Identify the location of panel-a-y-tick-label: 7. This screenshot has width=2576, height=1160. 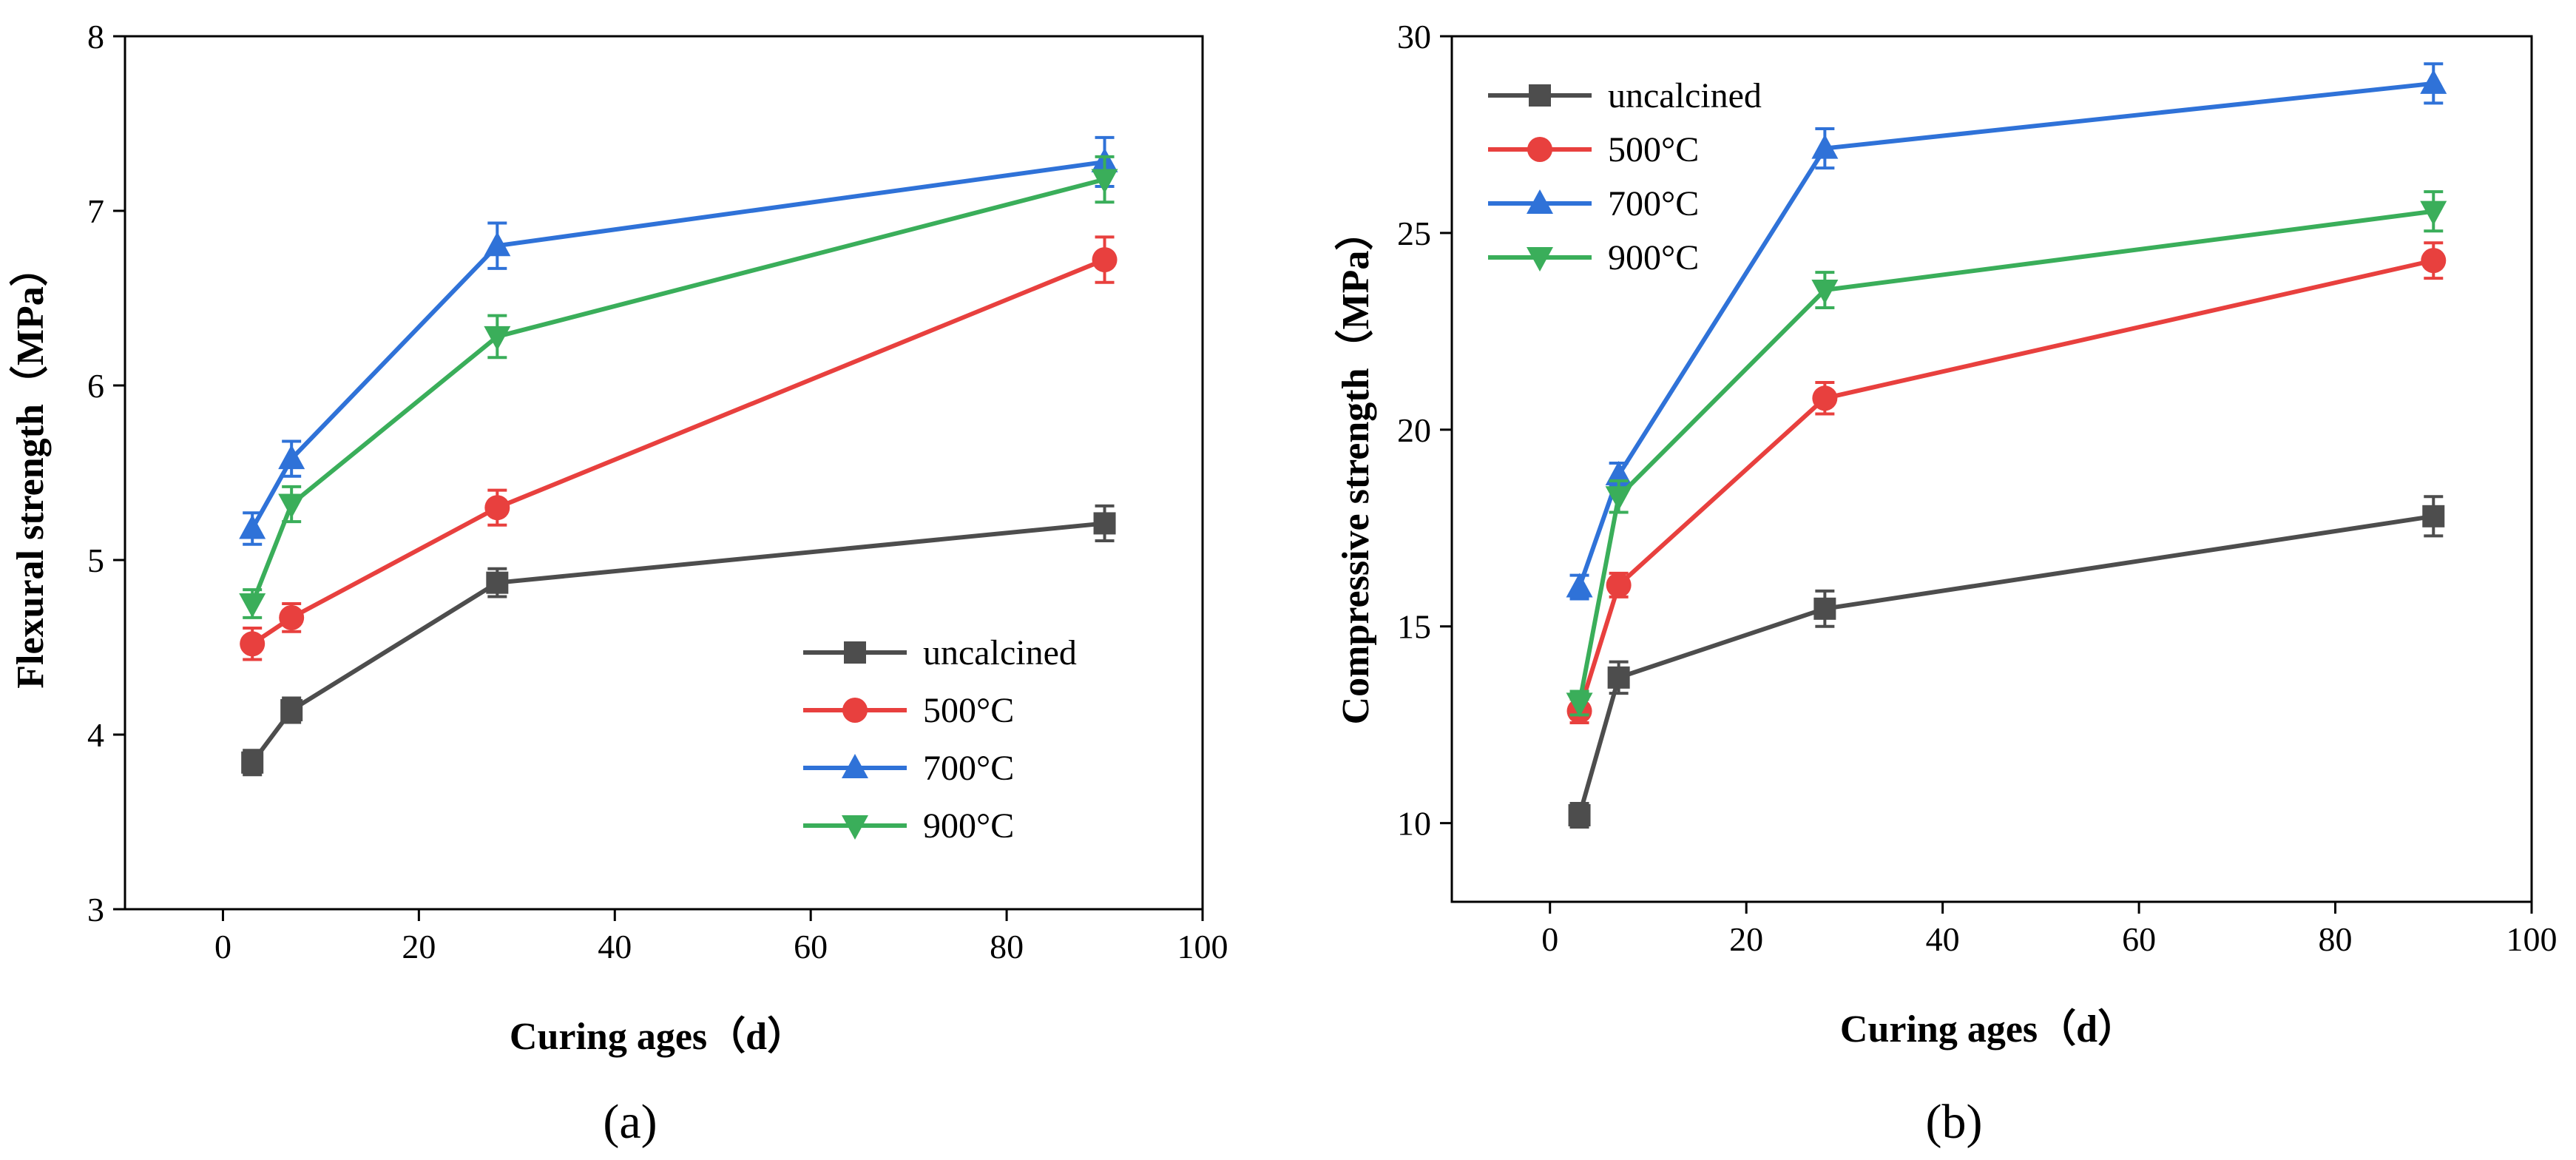
(95, 211).